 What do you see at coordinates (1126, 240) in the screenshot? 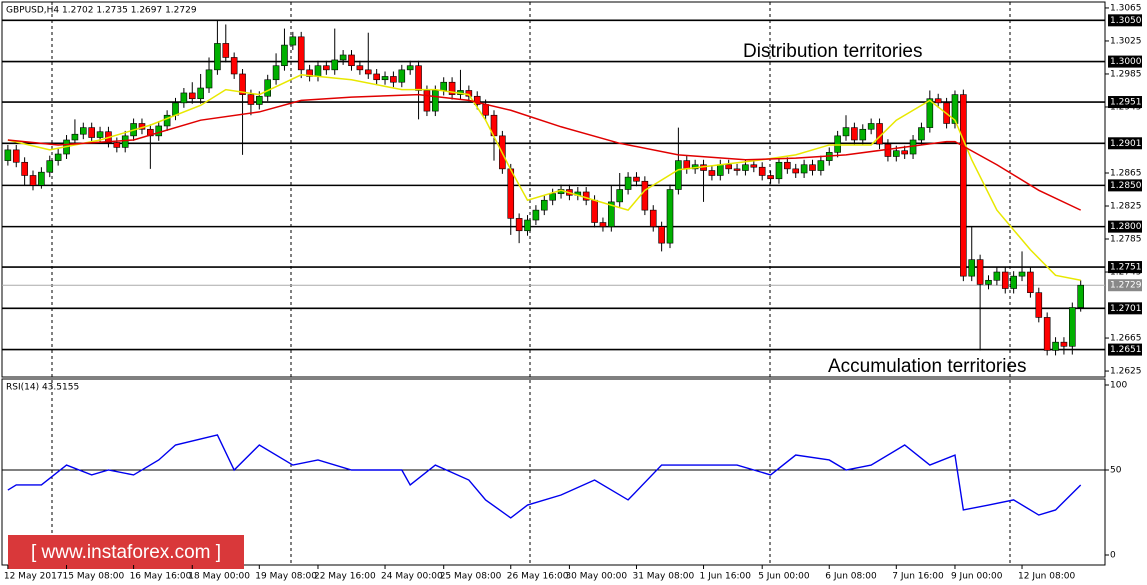
I see `y-tick-label: 1.2785` at bounding box center [1126, 240].